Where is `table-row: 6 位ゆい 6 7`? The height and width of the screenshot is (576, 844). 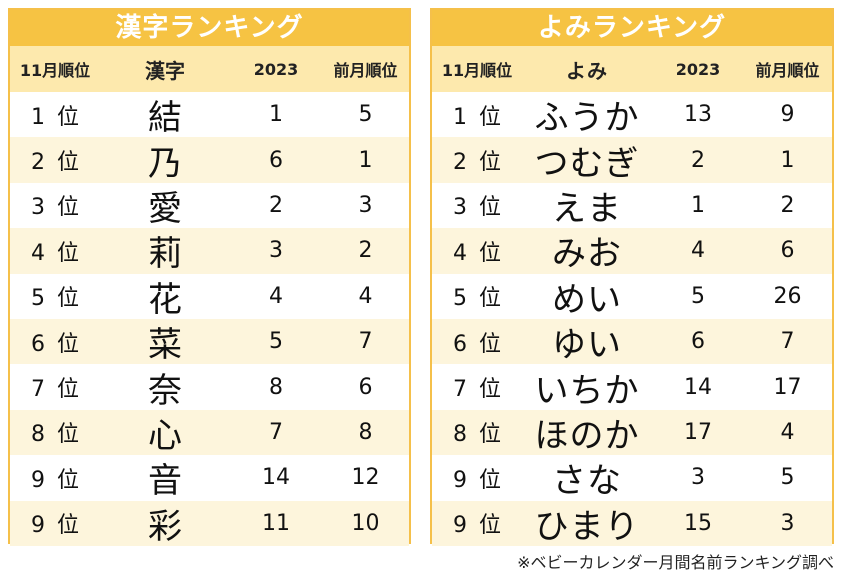 table-row: 6 位ゆい 6 7 is located at coordinates (632, 341).